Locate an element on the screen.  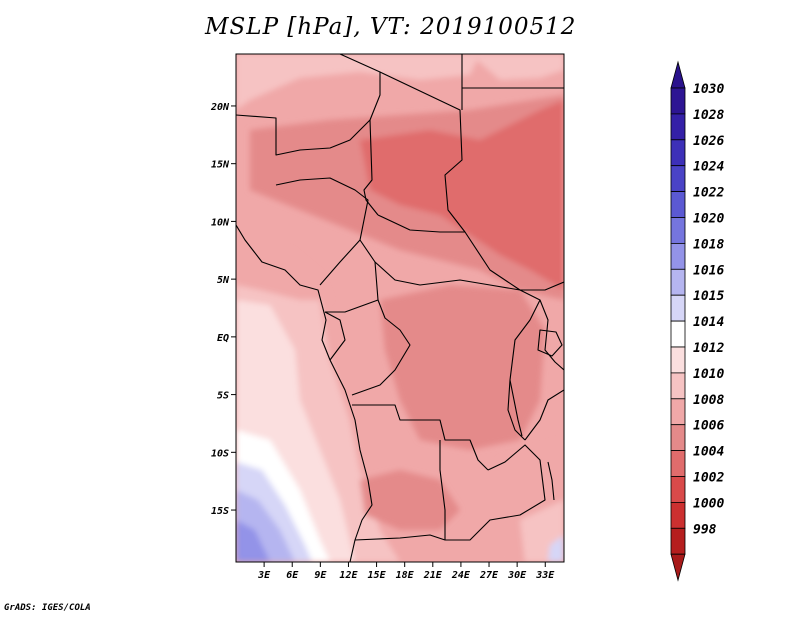
border-chad-sudan is located at coordinates (422, 152).